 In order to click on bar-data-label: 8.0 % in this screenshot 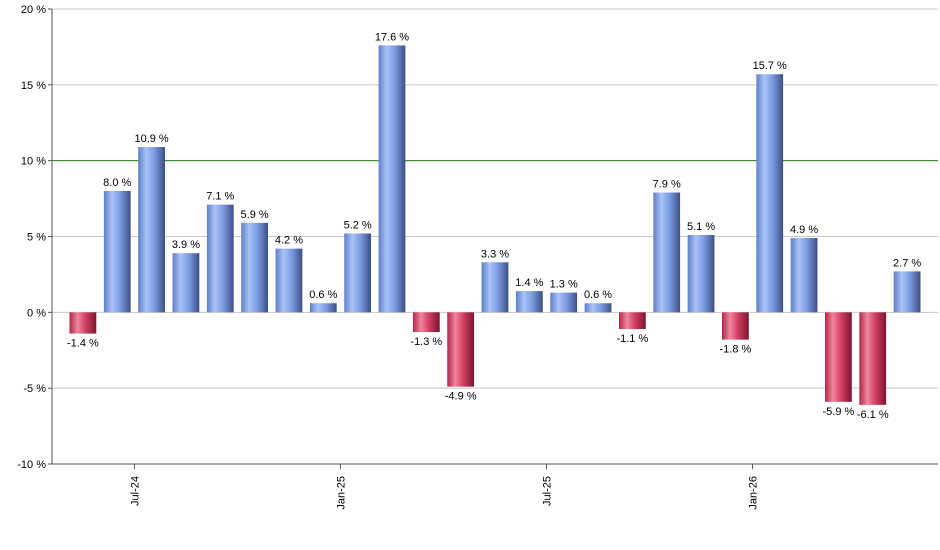, I will do `click(117, 183)`.